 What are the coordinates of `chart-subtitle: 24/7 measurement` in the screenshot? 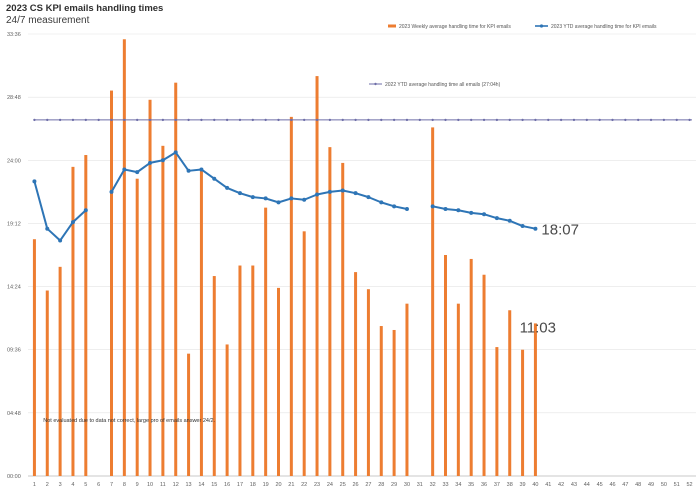 It's located at (48, 20).